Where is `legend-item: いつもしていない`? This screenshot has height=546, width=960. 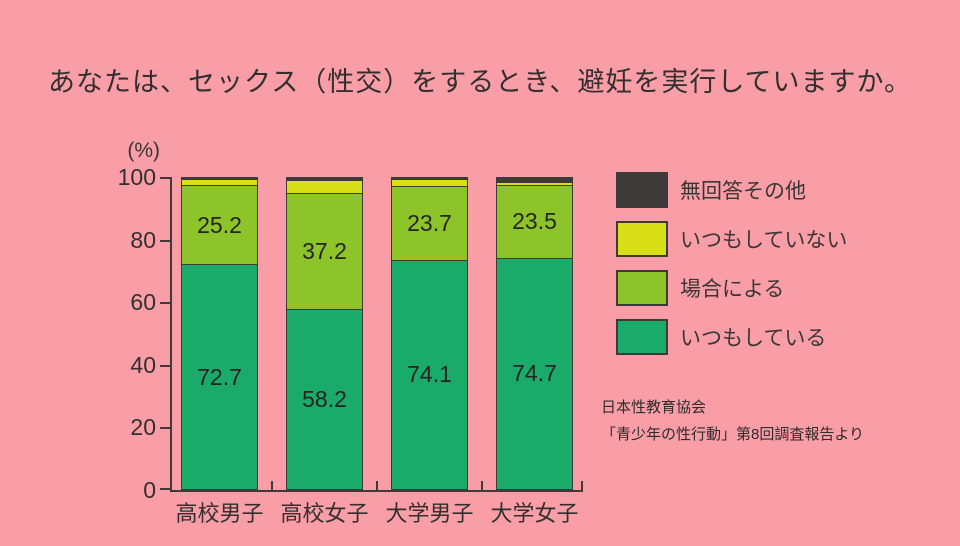 legend-item: いつもしていない is located at coordinates (731, 239).